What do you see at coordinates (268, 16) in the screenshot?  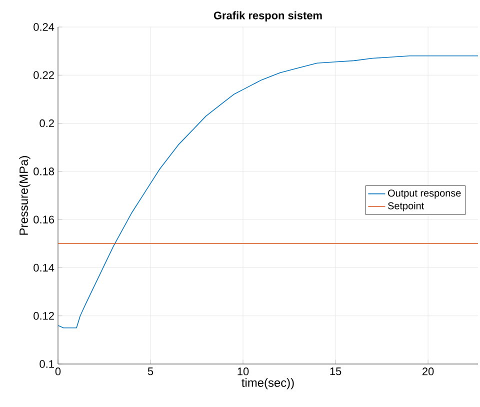 I see `chart-title: Grafik respon sistem` at bounding box center [268, 16].